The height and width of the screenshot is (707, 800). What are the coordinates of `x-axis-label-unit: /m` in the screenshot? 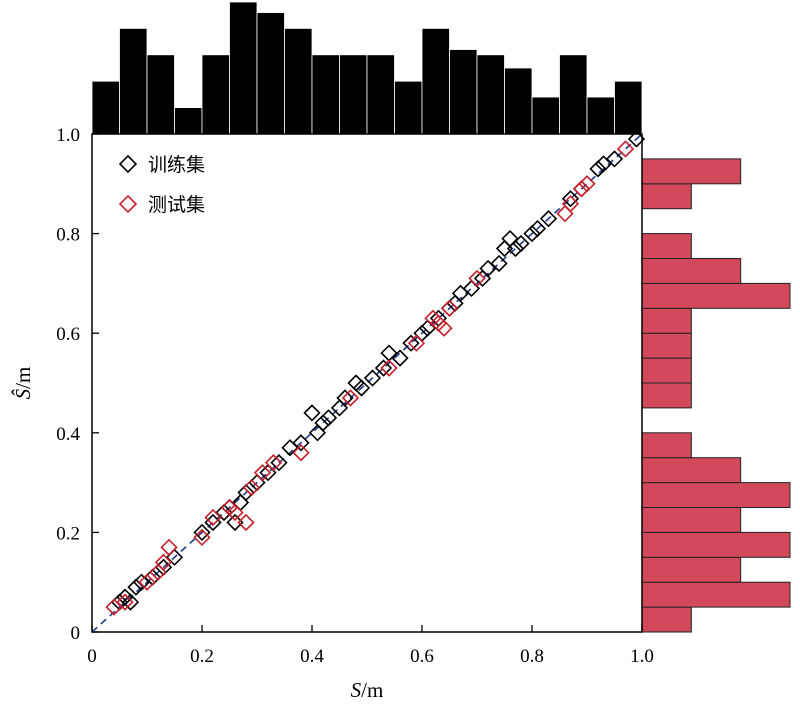 It's located at (372, 690).